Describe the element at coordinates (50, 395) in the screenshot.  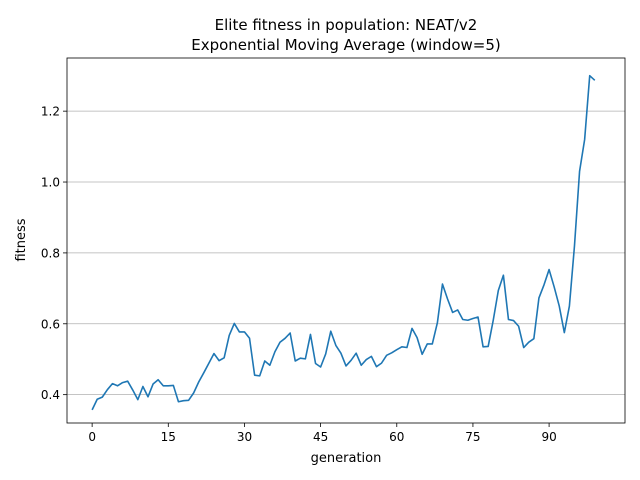
I see `y-tick-label: 0.4` at that location.